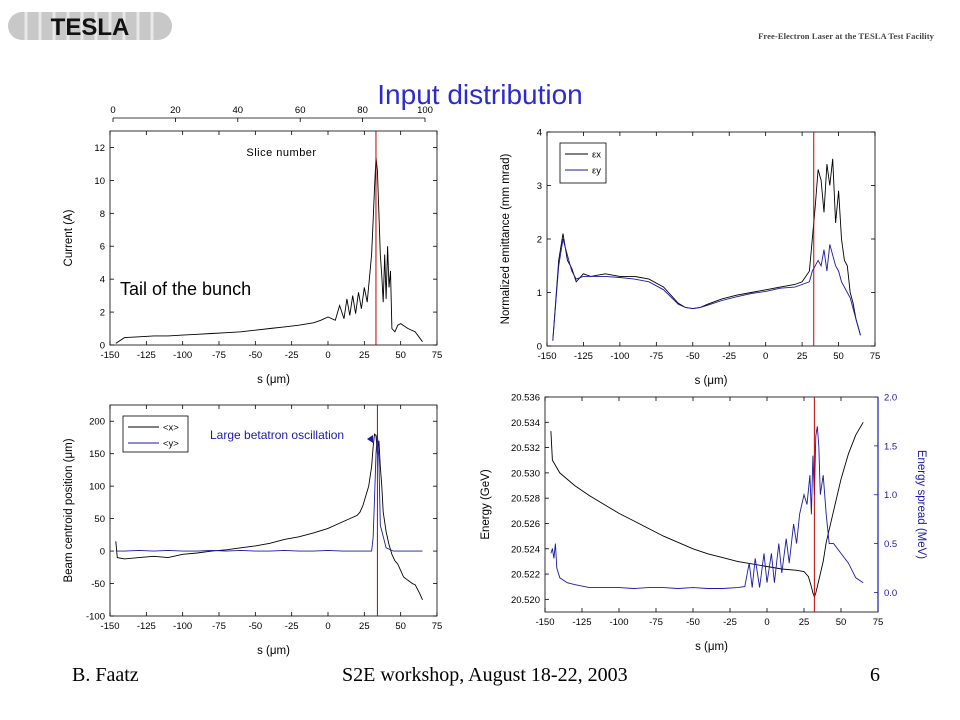  Describe the element at coordinates (97, 454) in the screenshot. I see `y-tick-label: 150` at that location.